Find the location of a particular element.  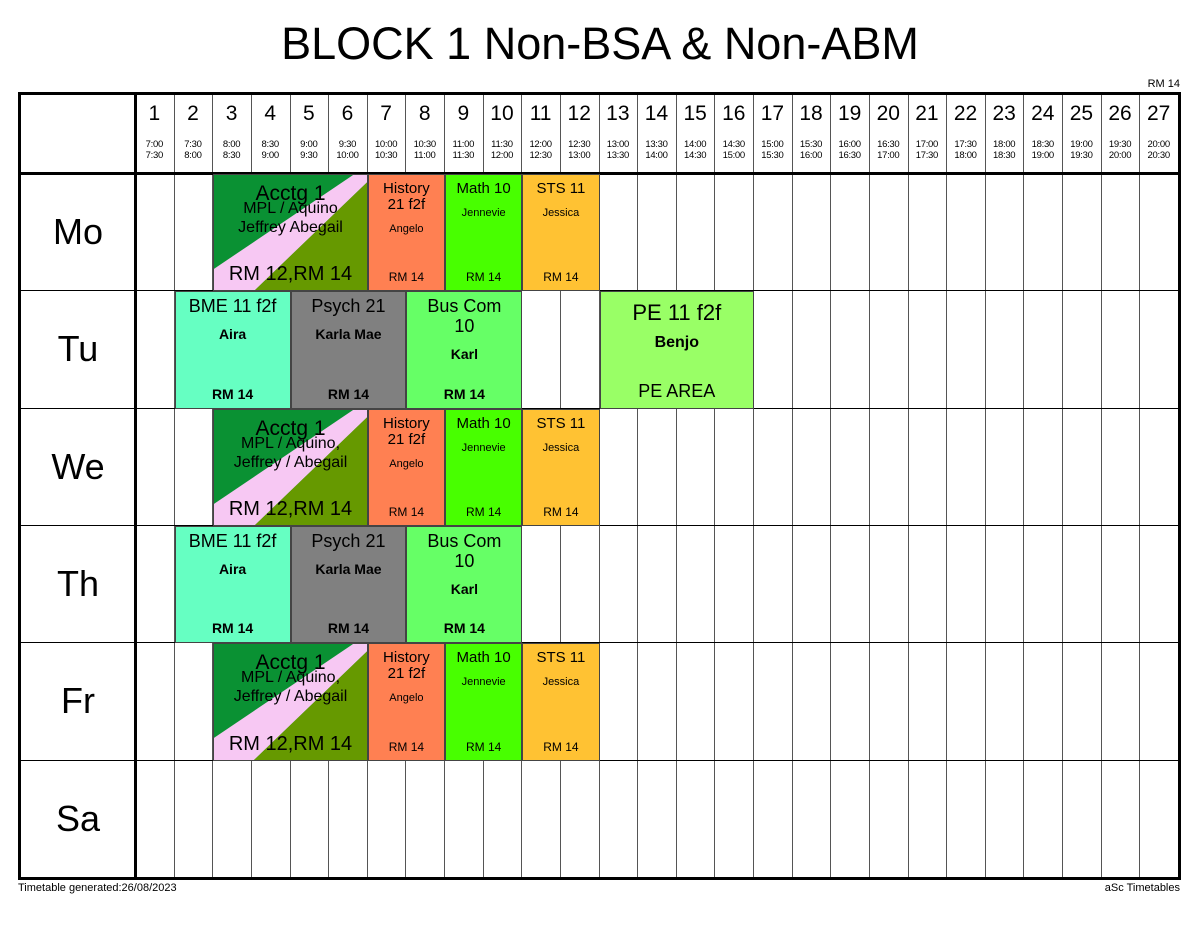

period-end-time: 16:30 is located at coordinates (850, 155).